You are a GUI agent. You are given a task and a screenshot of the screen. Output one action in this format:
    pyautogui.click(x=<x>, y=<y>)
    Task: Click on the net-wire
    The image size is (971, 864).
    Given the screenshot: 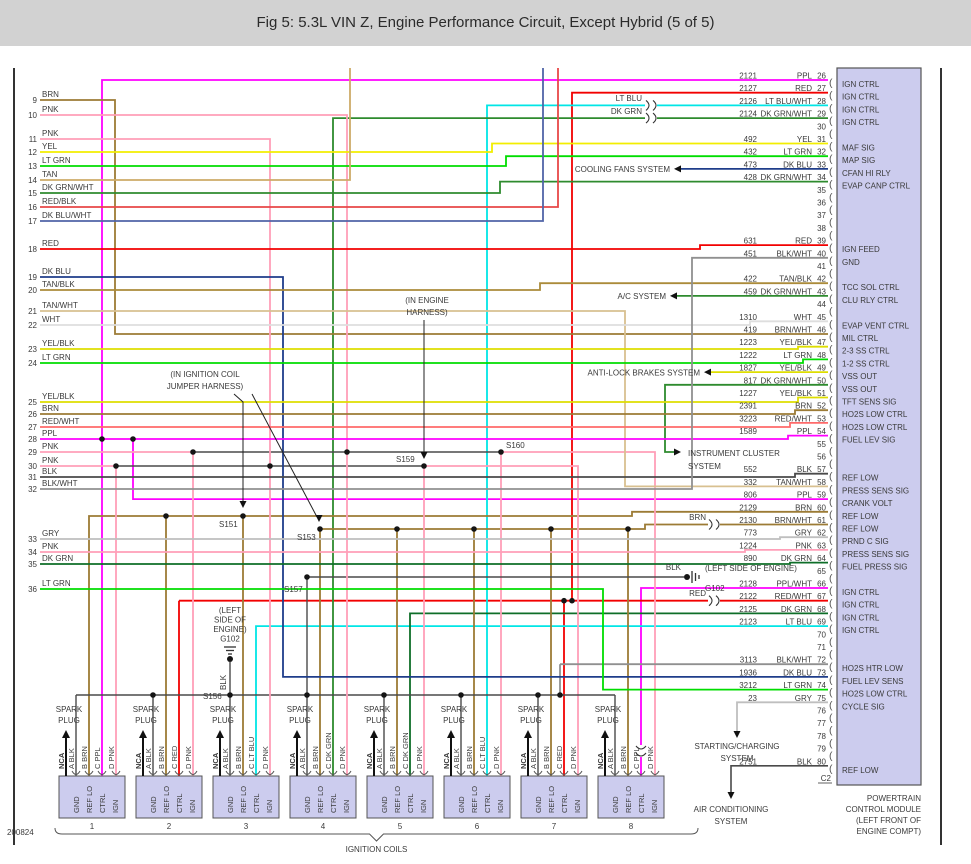 What is the action you would take?
    pyautogui.click(x=541, y=700)
    